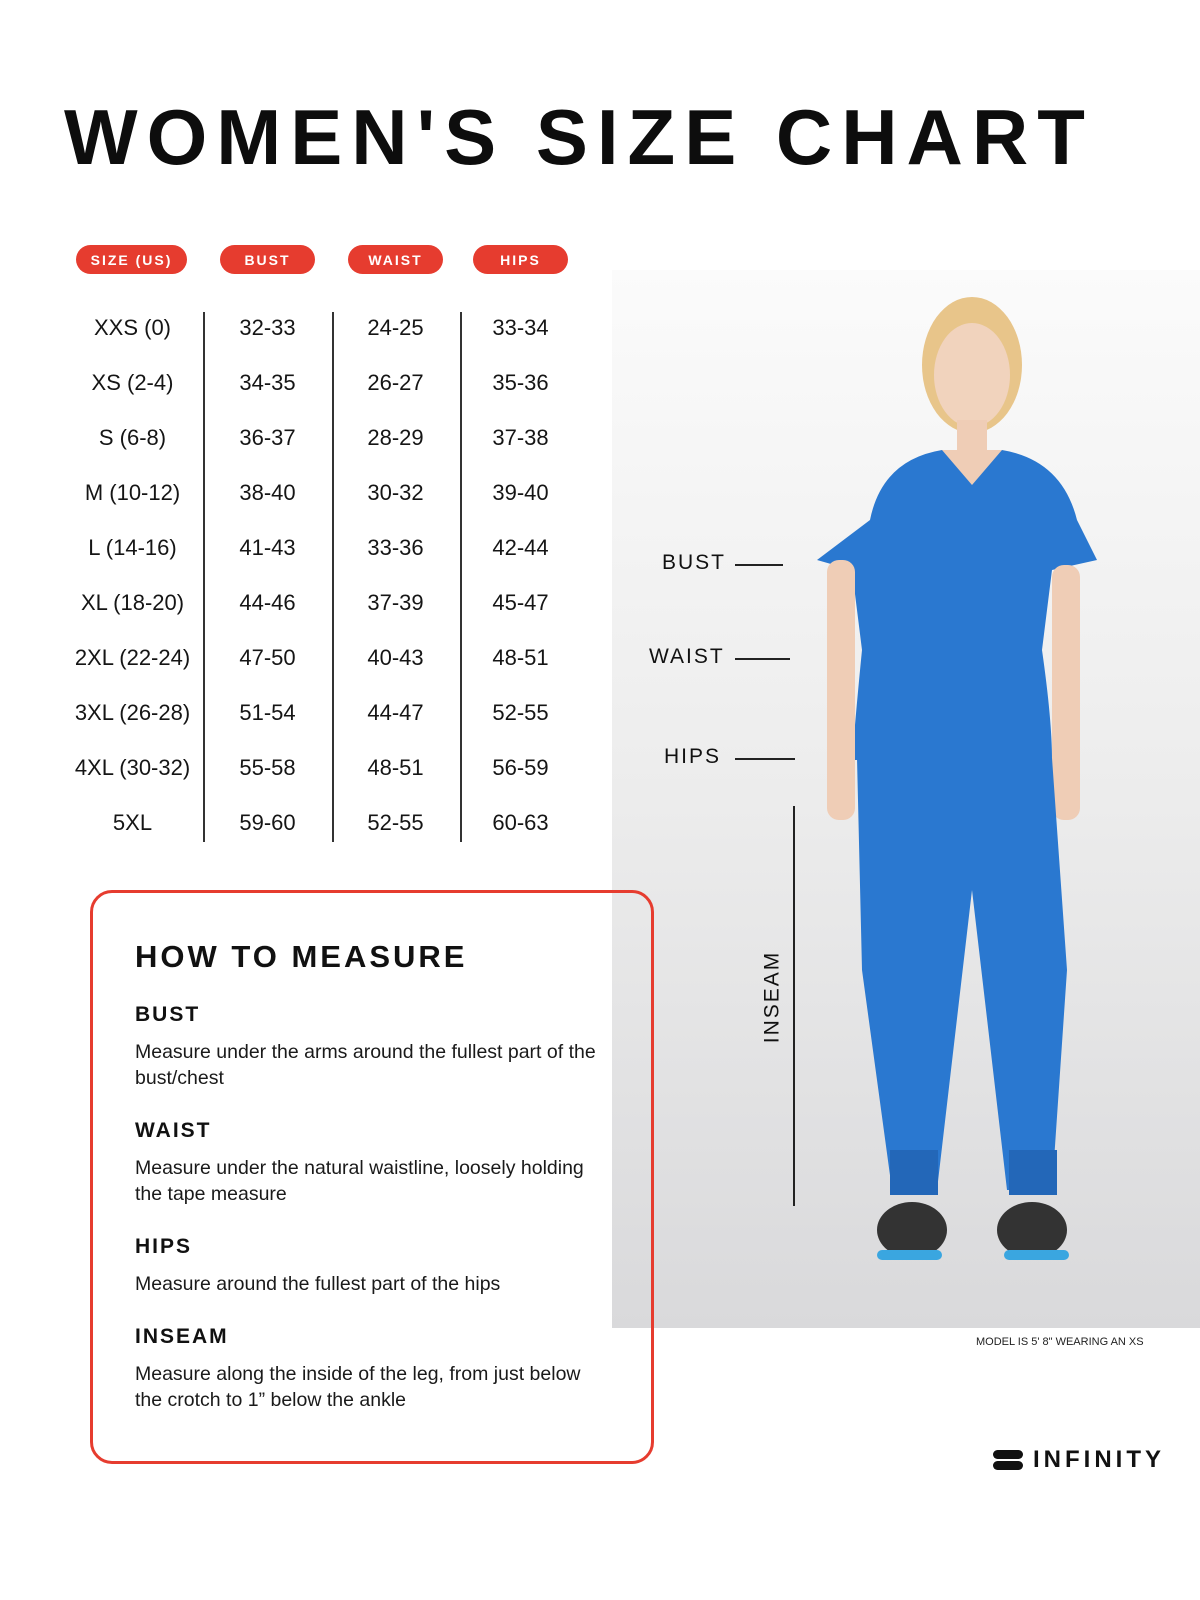 This screenshot has width=1200, height=1600. What do you see at coordinates (267, 547) in the screenshot?
I see `table-cell-bust: 41-43` at bounding box center [267, 547].